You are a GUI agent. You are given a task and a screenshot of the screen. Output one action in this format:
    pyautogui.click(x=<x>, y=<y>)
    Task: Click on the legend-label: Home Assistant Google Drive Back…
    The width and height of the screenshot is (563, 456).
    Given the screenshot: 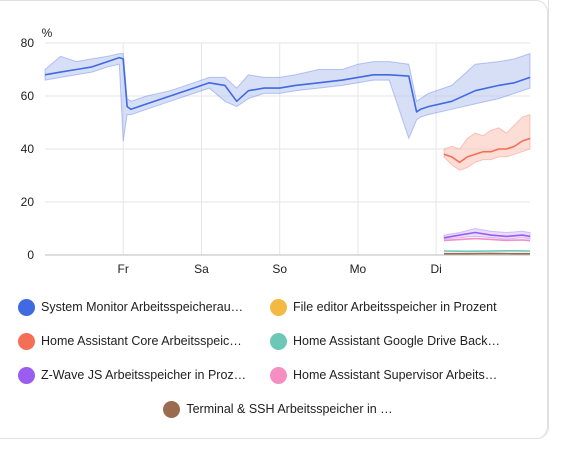 What is the action you would take?
    pyautogui.click(x=397, y=341)
    